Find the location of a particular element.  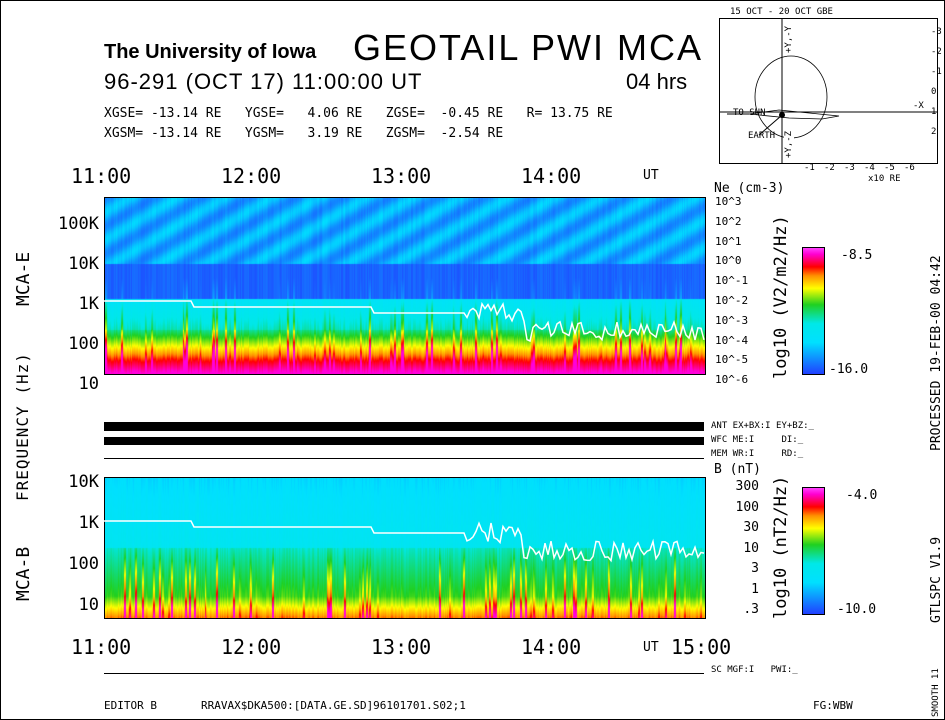

orbit-ytick: -3 is located at coordinates (936, 32).